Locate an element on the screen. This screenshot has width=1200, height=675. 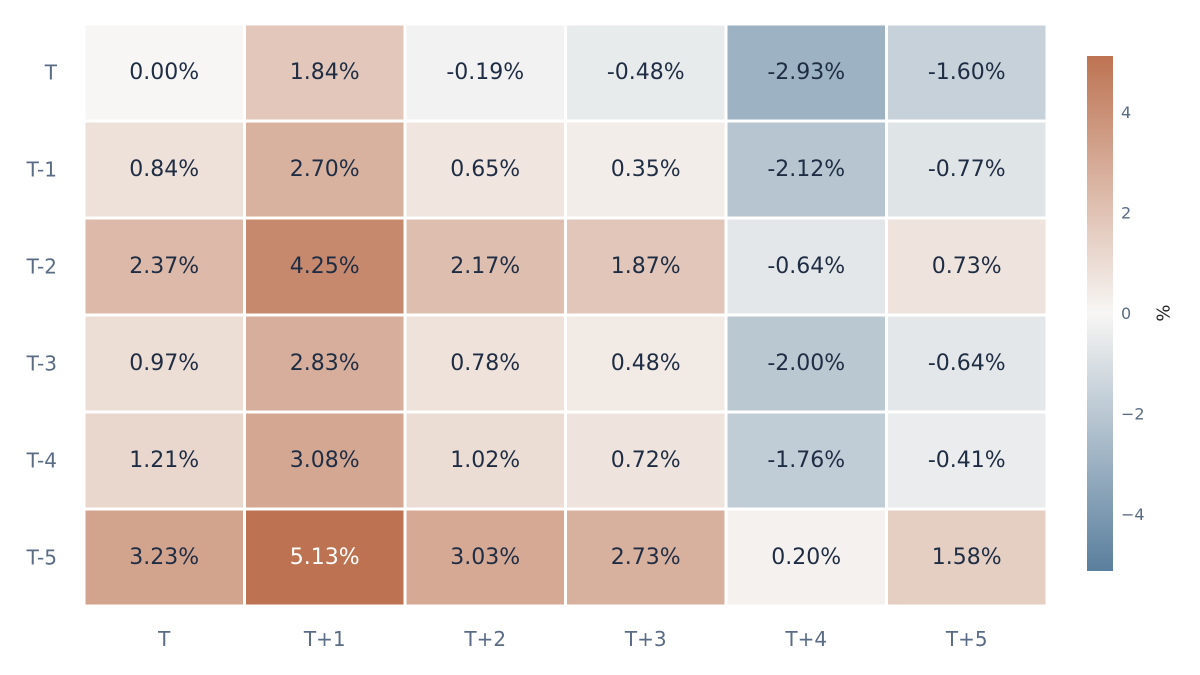
colorbar-tick-label: −4 is located at coordinates (1133, 514).